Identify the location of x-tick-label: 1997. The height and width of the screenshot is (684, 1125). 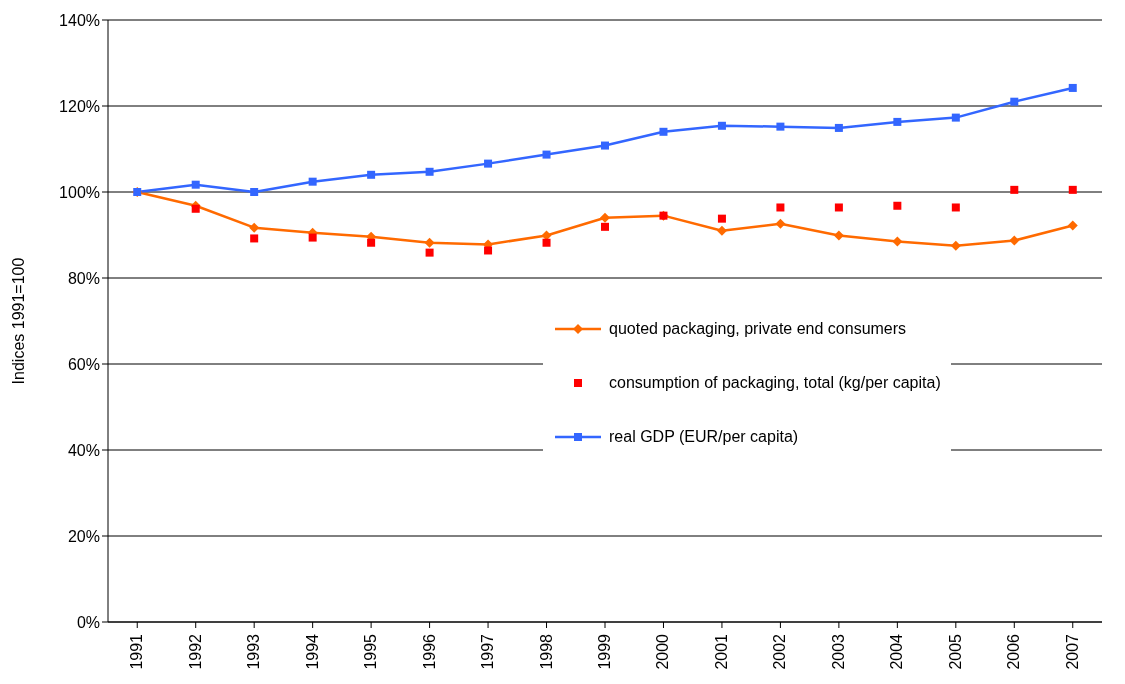
(488, 651).